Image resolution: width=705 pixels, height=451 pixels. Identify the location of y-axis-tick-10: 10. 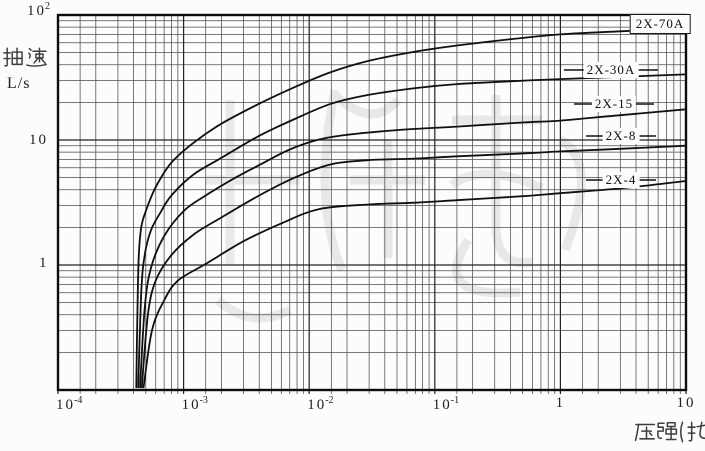
(38, 140).